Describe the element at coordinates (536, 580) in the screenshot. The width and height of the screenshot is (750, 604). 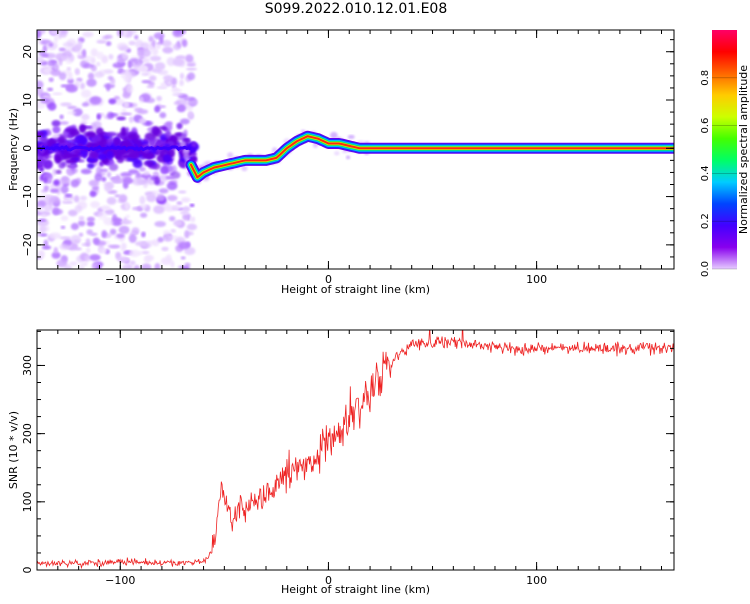
I see `x-tick-label: 100` at that location.